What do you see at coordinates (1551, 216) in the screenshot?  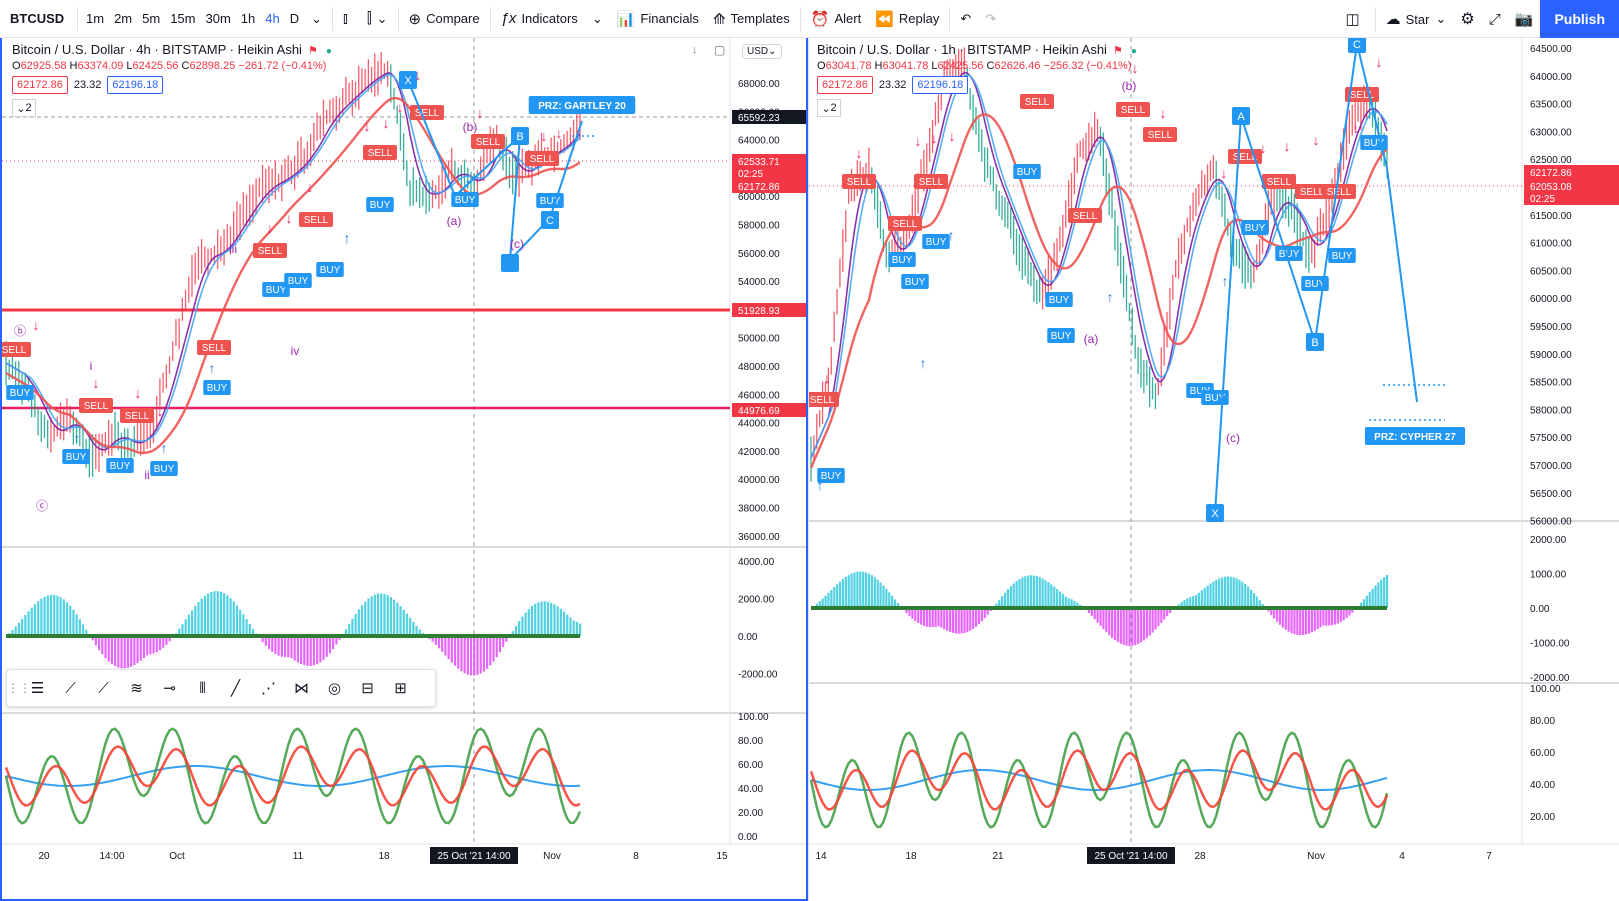 I see `price-axis-label: 61500.00` at bounding box center [1551, 216].